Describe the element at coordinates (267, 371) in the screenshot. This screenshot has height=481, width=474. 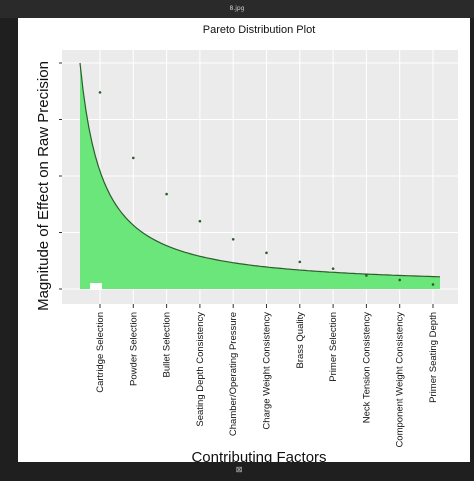
I see `x-tick-label: Charge Weight Consistency` at that location.